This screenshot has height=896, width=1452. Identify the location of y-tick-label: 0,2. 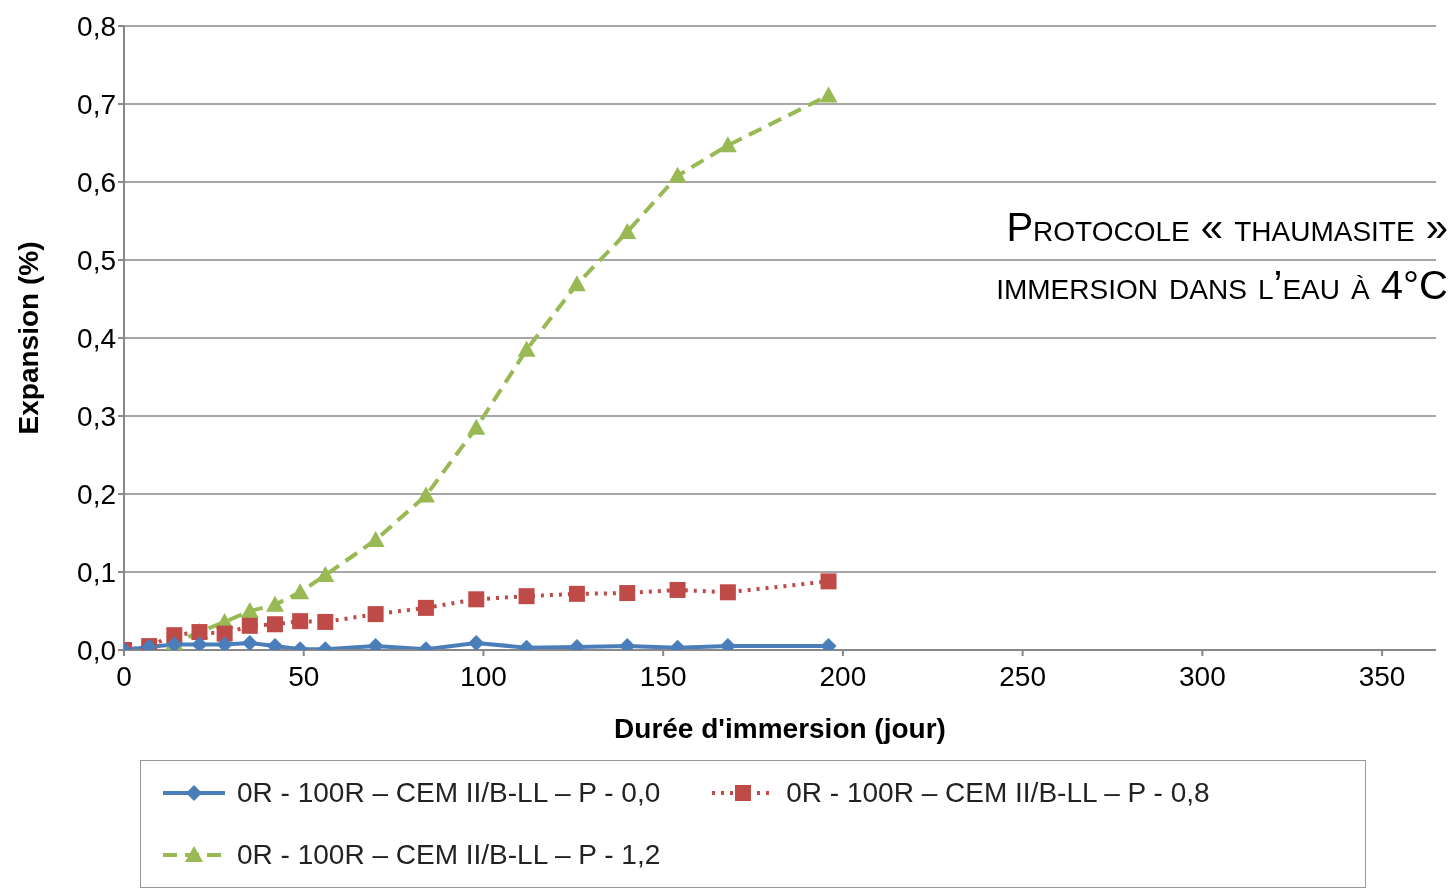
(96, 494).